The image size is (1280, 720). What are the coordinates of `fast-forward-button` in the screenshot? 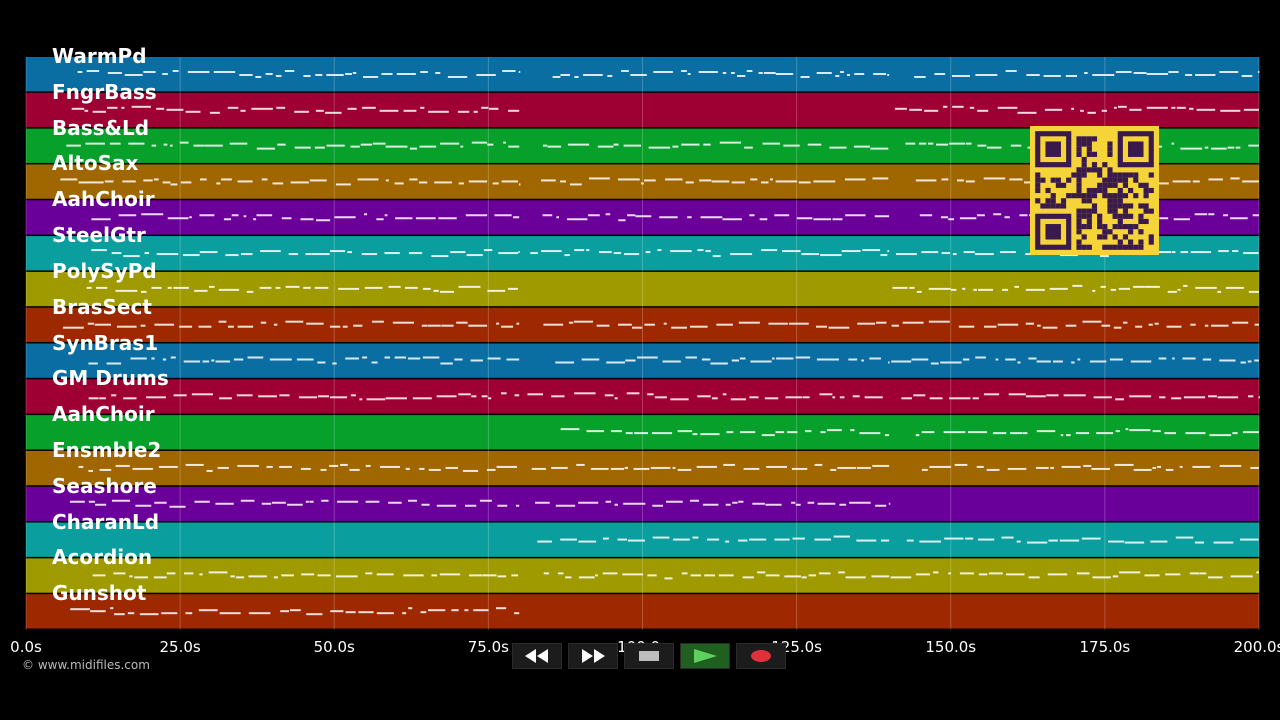 It's located at (593, 656).